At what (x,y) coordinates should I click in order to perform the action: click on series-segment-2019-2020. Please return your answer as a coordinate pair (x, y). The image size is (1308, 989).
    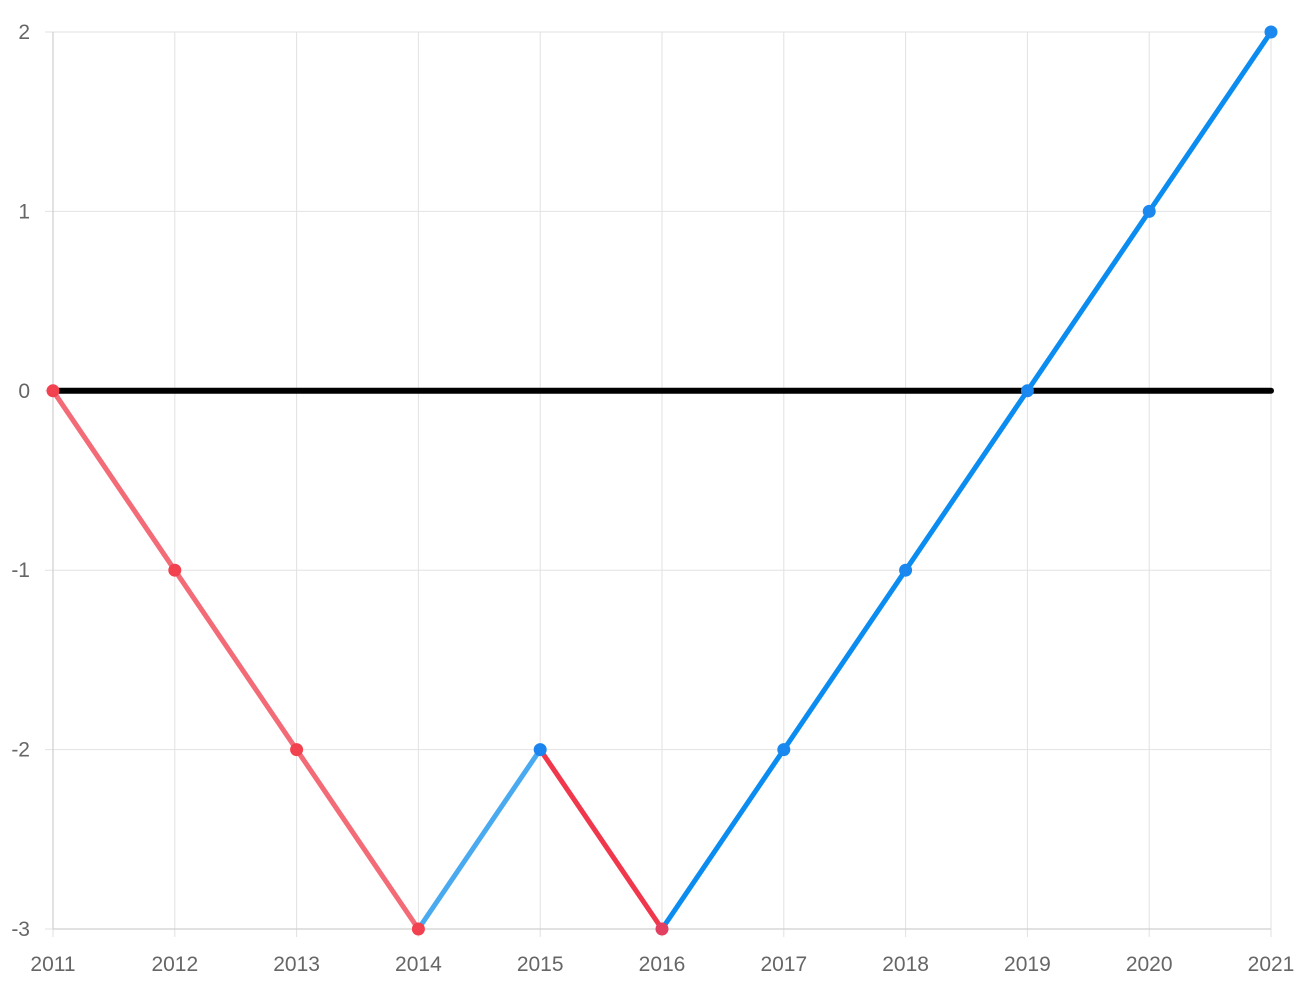
    Looking at the image, I should click on (1088, 301).